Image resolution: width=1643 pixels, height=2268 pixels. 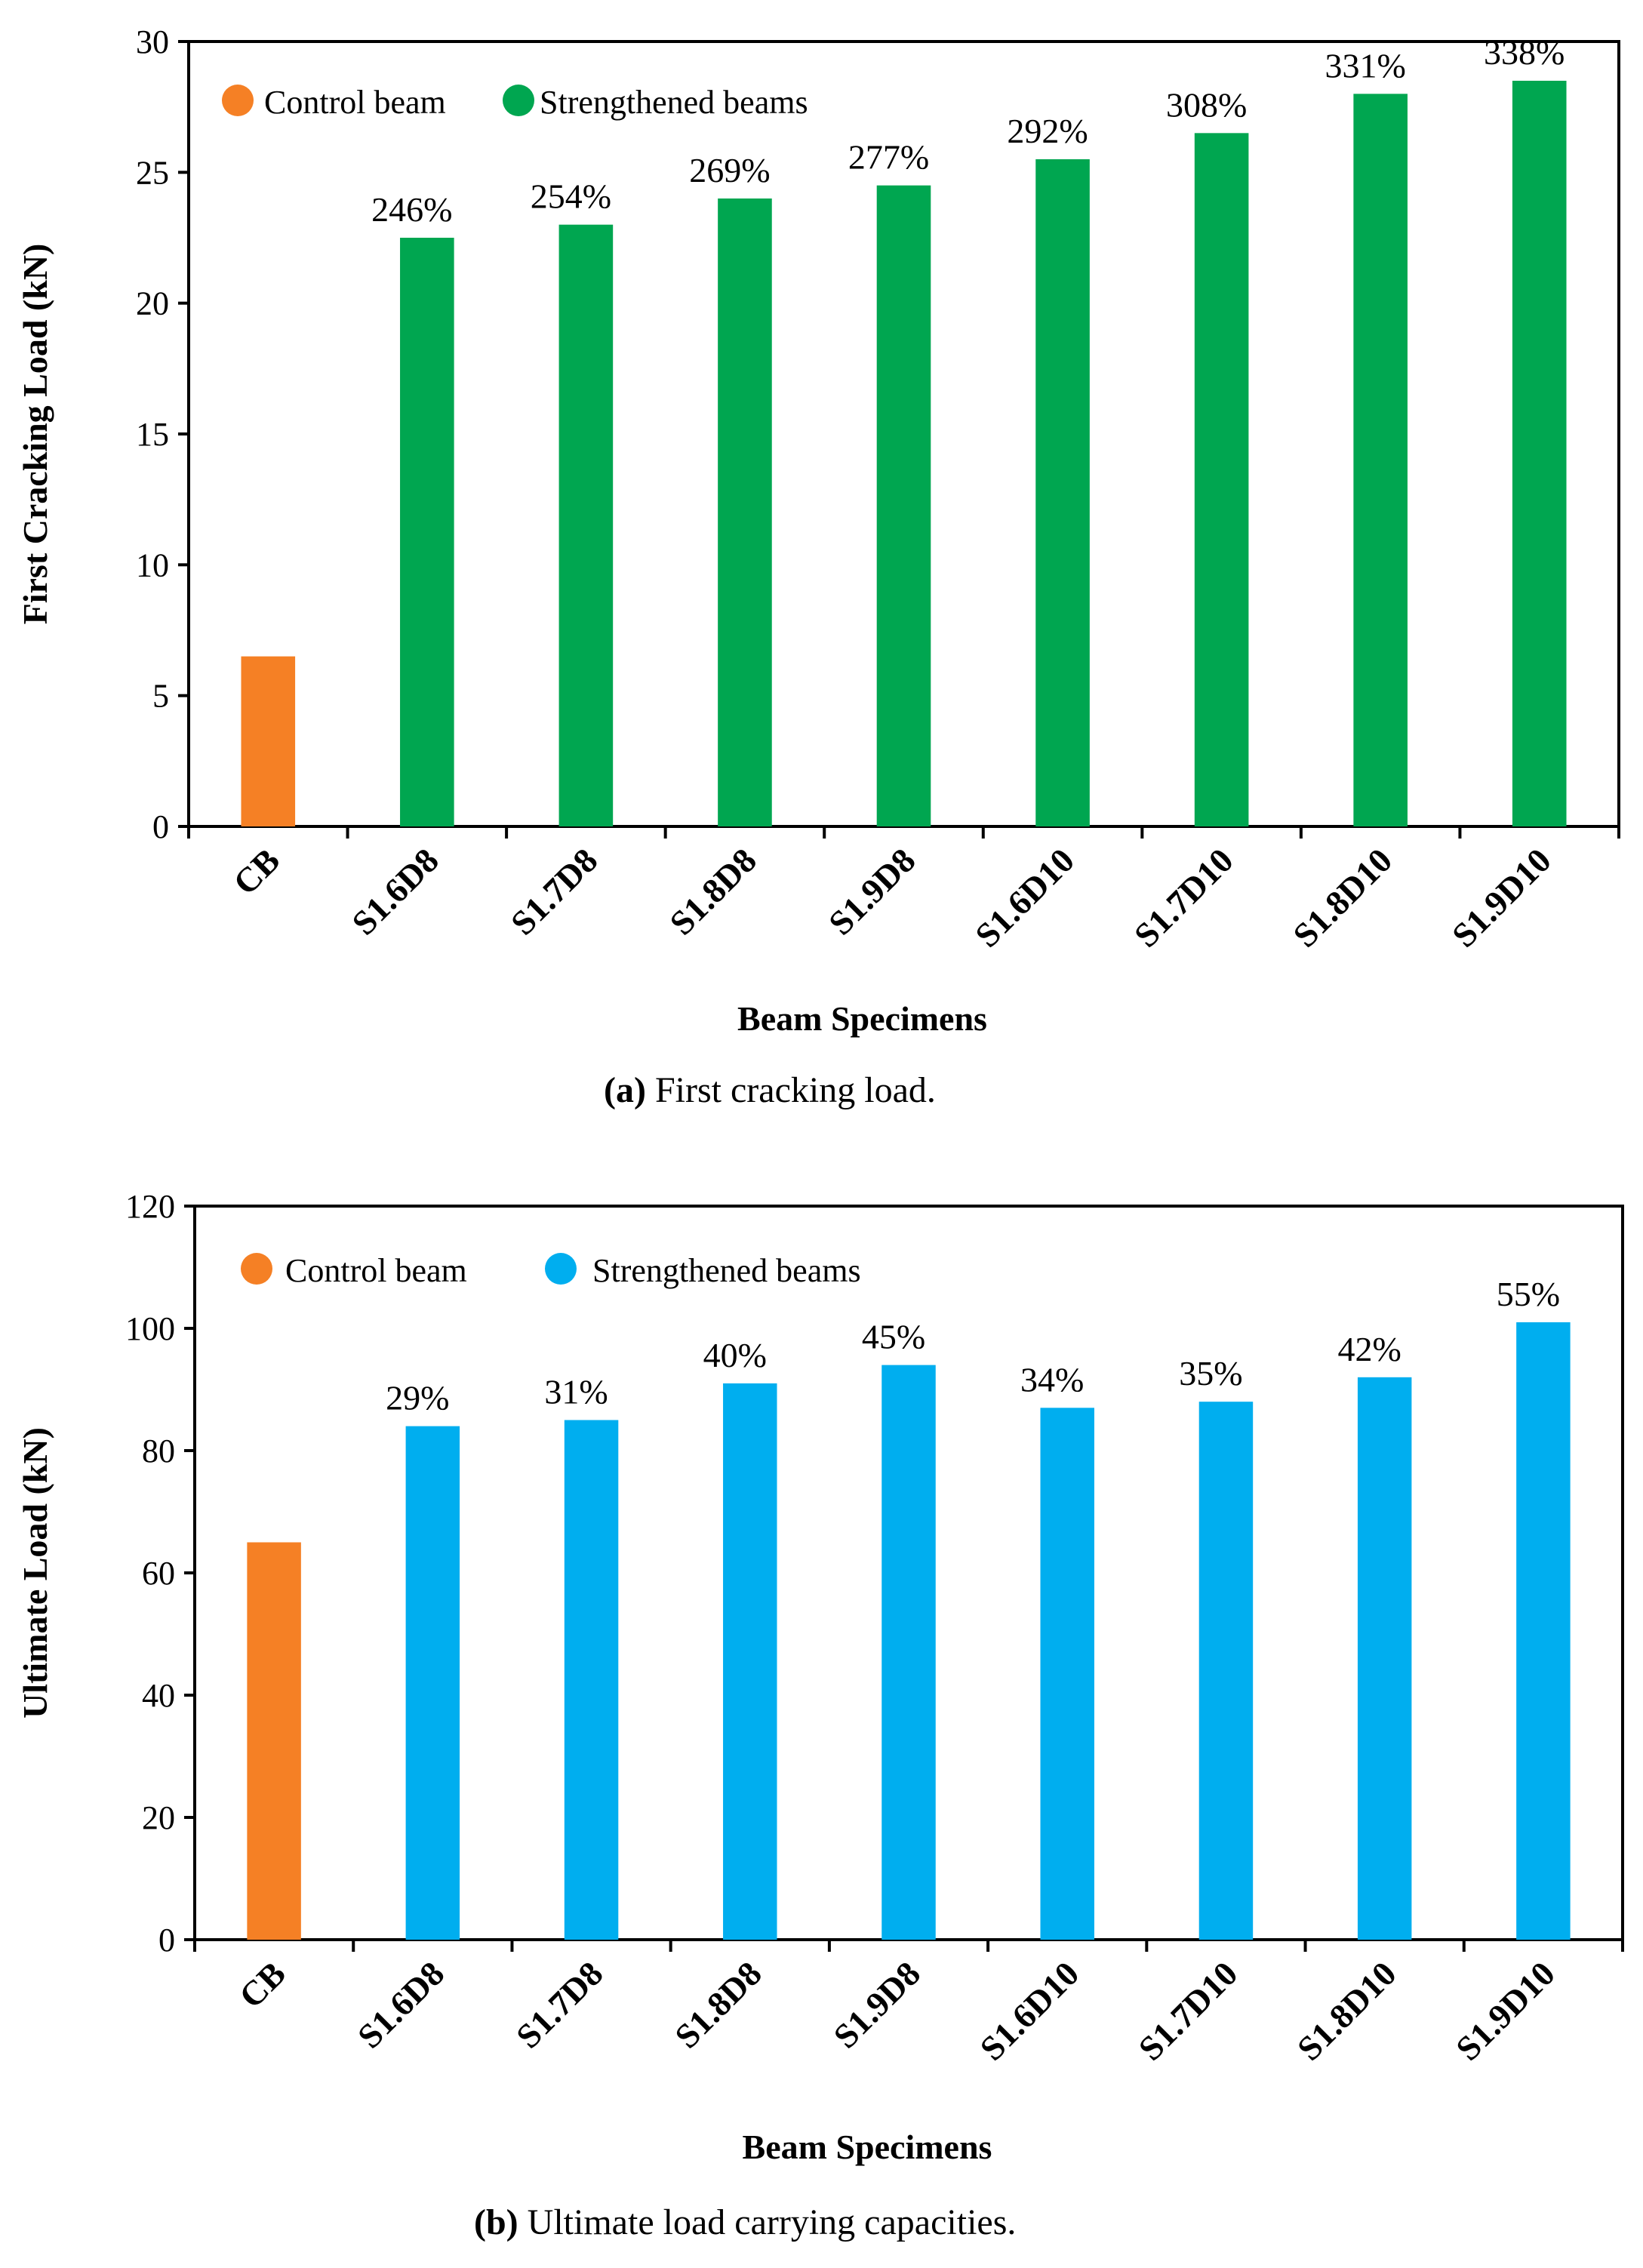 I want to click on y-tick-label: 120, so click(x=150, y=1206).